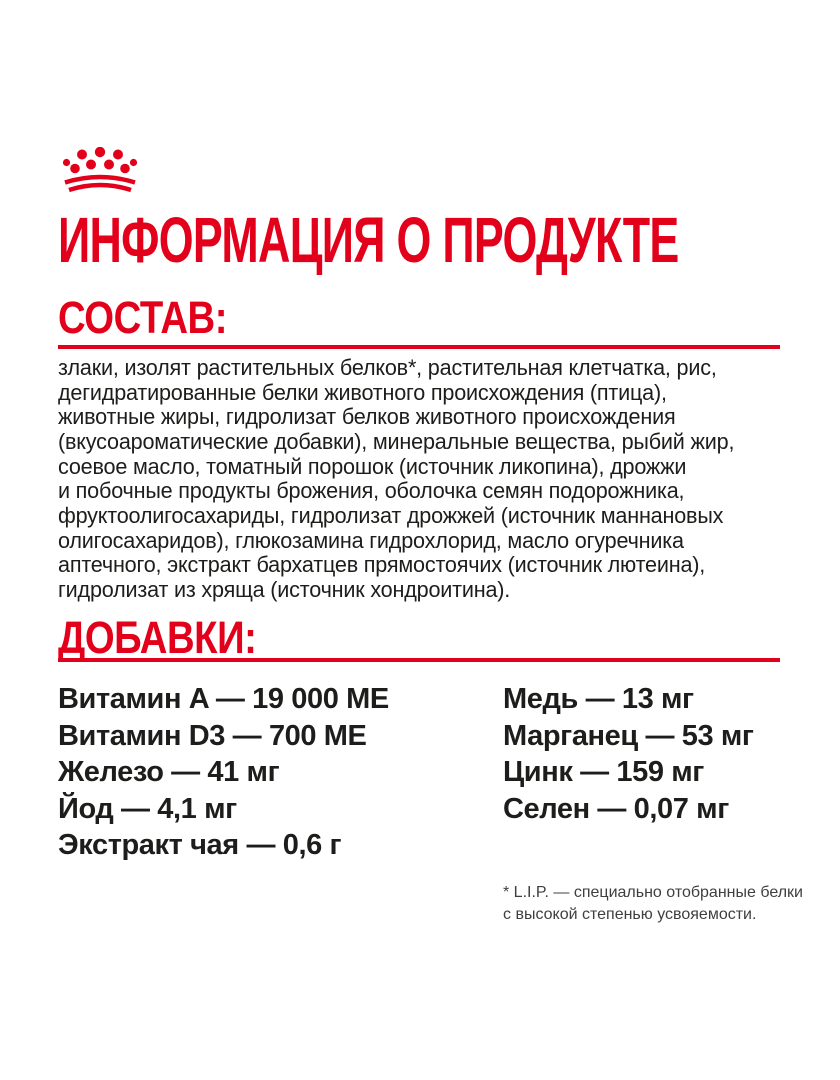 This screenshot has width=840, height=1080. What do you see at coordinates (143, 317) in the screenshot?
I see `composition-heading: СОСТАВ:` at bounding box center [143, 317].